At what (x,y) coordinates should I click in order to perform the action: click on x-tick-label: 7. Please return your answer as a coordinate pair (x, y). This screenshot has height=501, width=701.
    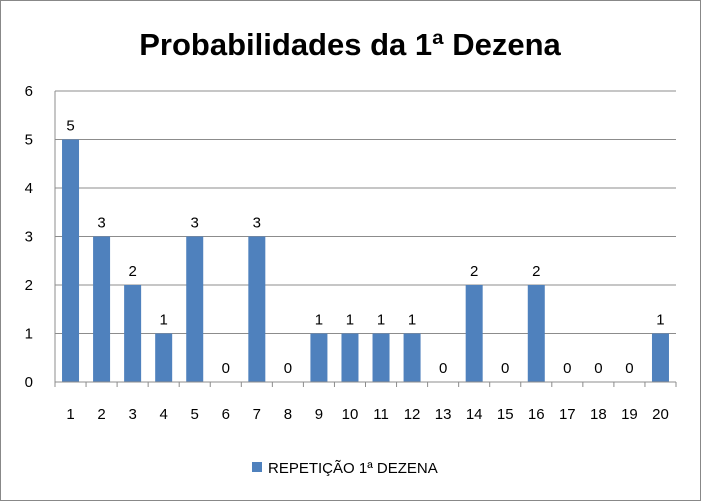
    Looking at the image, I should click on (257, 414).